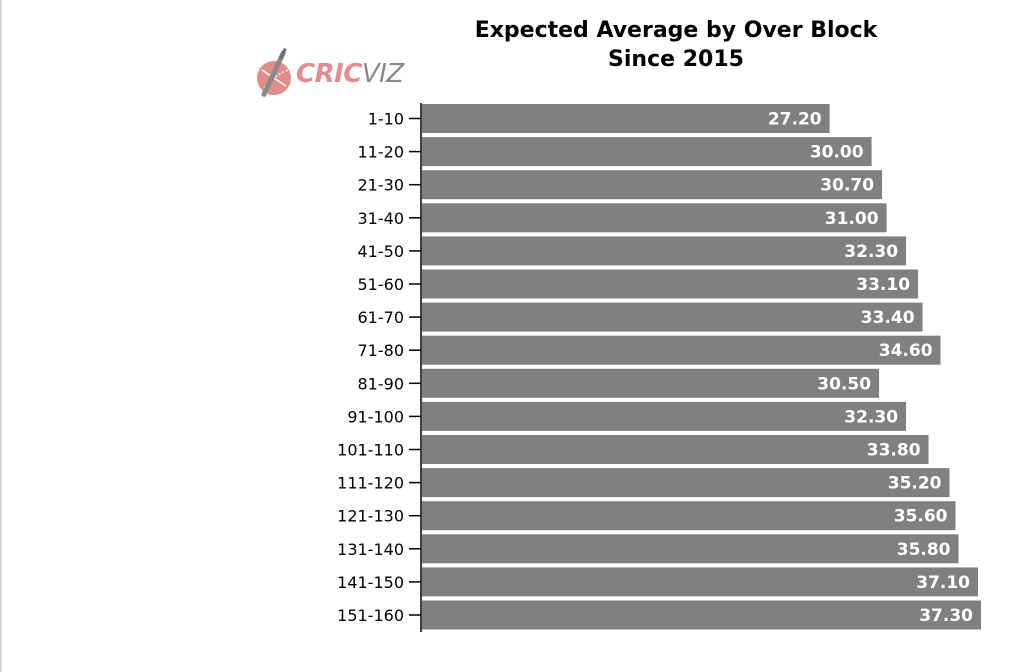 The width and height of the screenshot is (1024, 672). I want to click on value-label-41-50: 32.30, so click(871, 252).